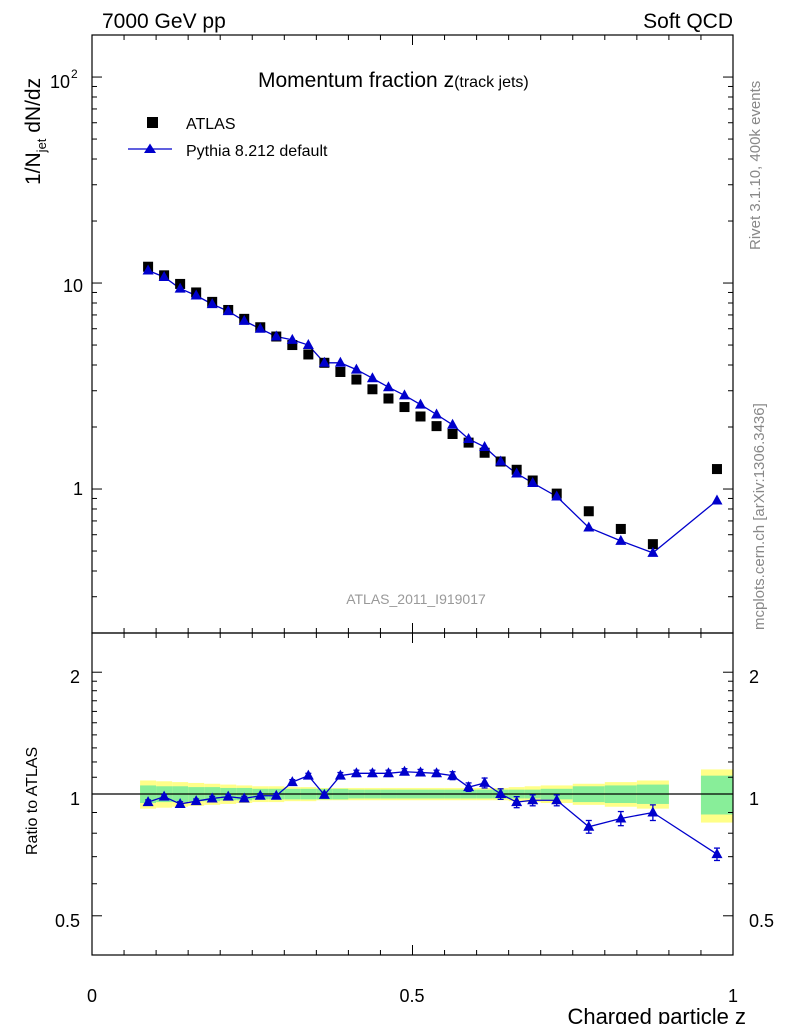 Image resolution: width=786 pixels, height=1024 pixels. Describe the element at coordinates (73, 286) in the screenshot. I see `y-tick-label-10: 10` at that location.